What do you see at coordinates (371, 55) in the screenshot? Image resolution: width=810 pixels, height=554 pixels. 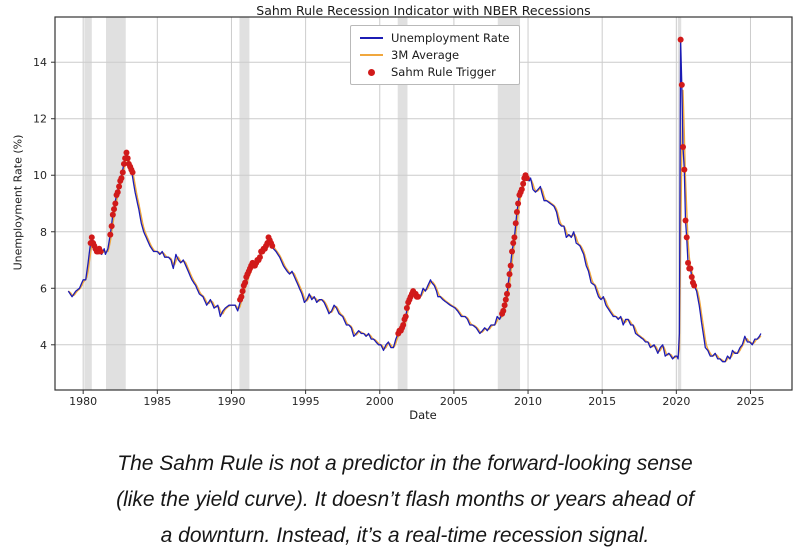 I see `average-line-swatch-icon` at bounding box center [371, 55].